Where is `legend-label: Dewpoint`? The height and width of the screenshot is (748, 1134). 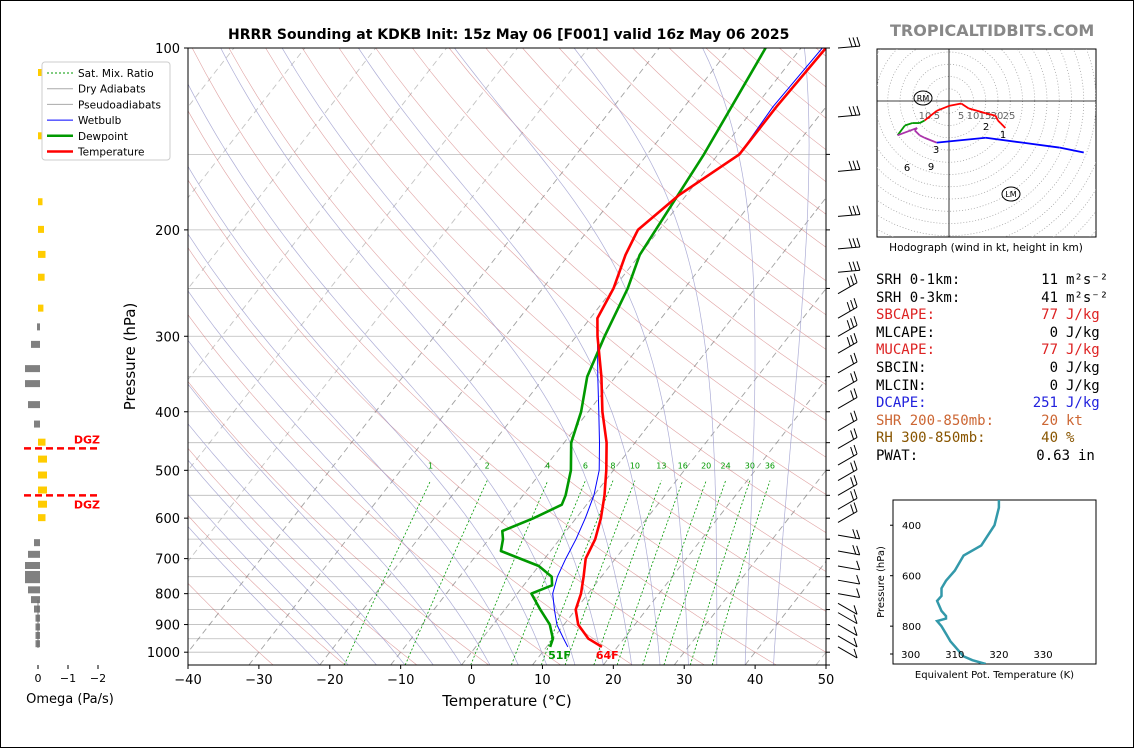 legend-label: Dewpoint is located at coordinates (103, 137).